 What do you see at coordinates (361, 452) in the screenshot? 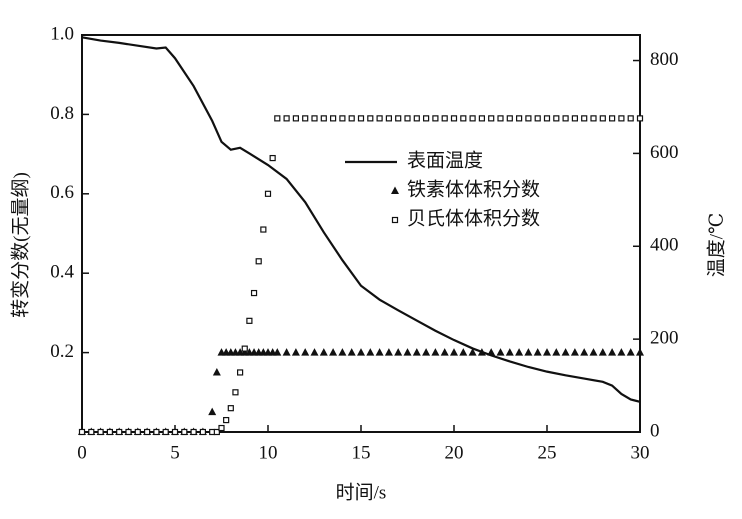
I see `x-tick-label: 15` at bounding box center [361, 452].